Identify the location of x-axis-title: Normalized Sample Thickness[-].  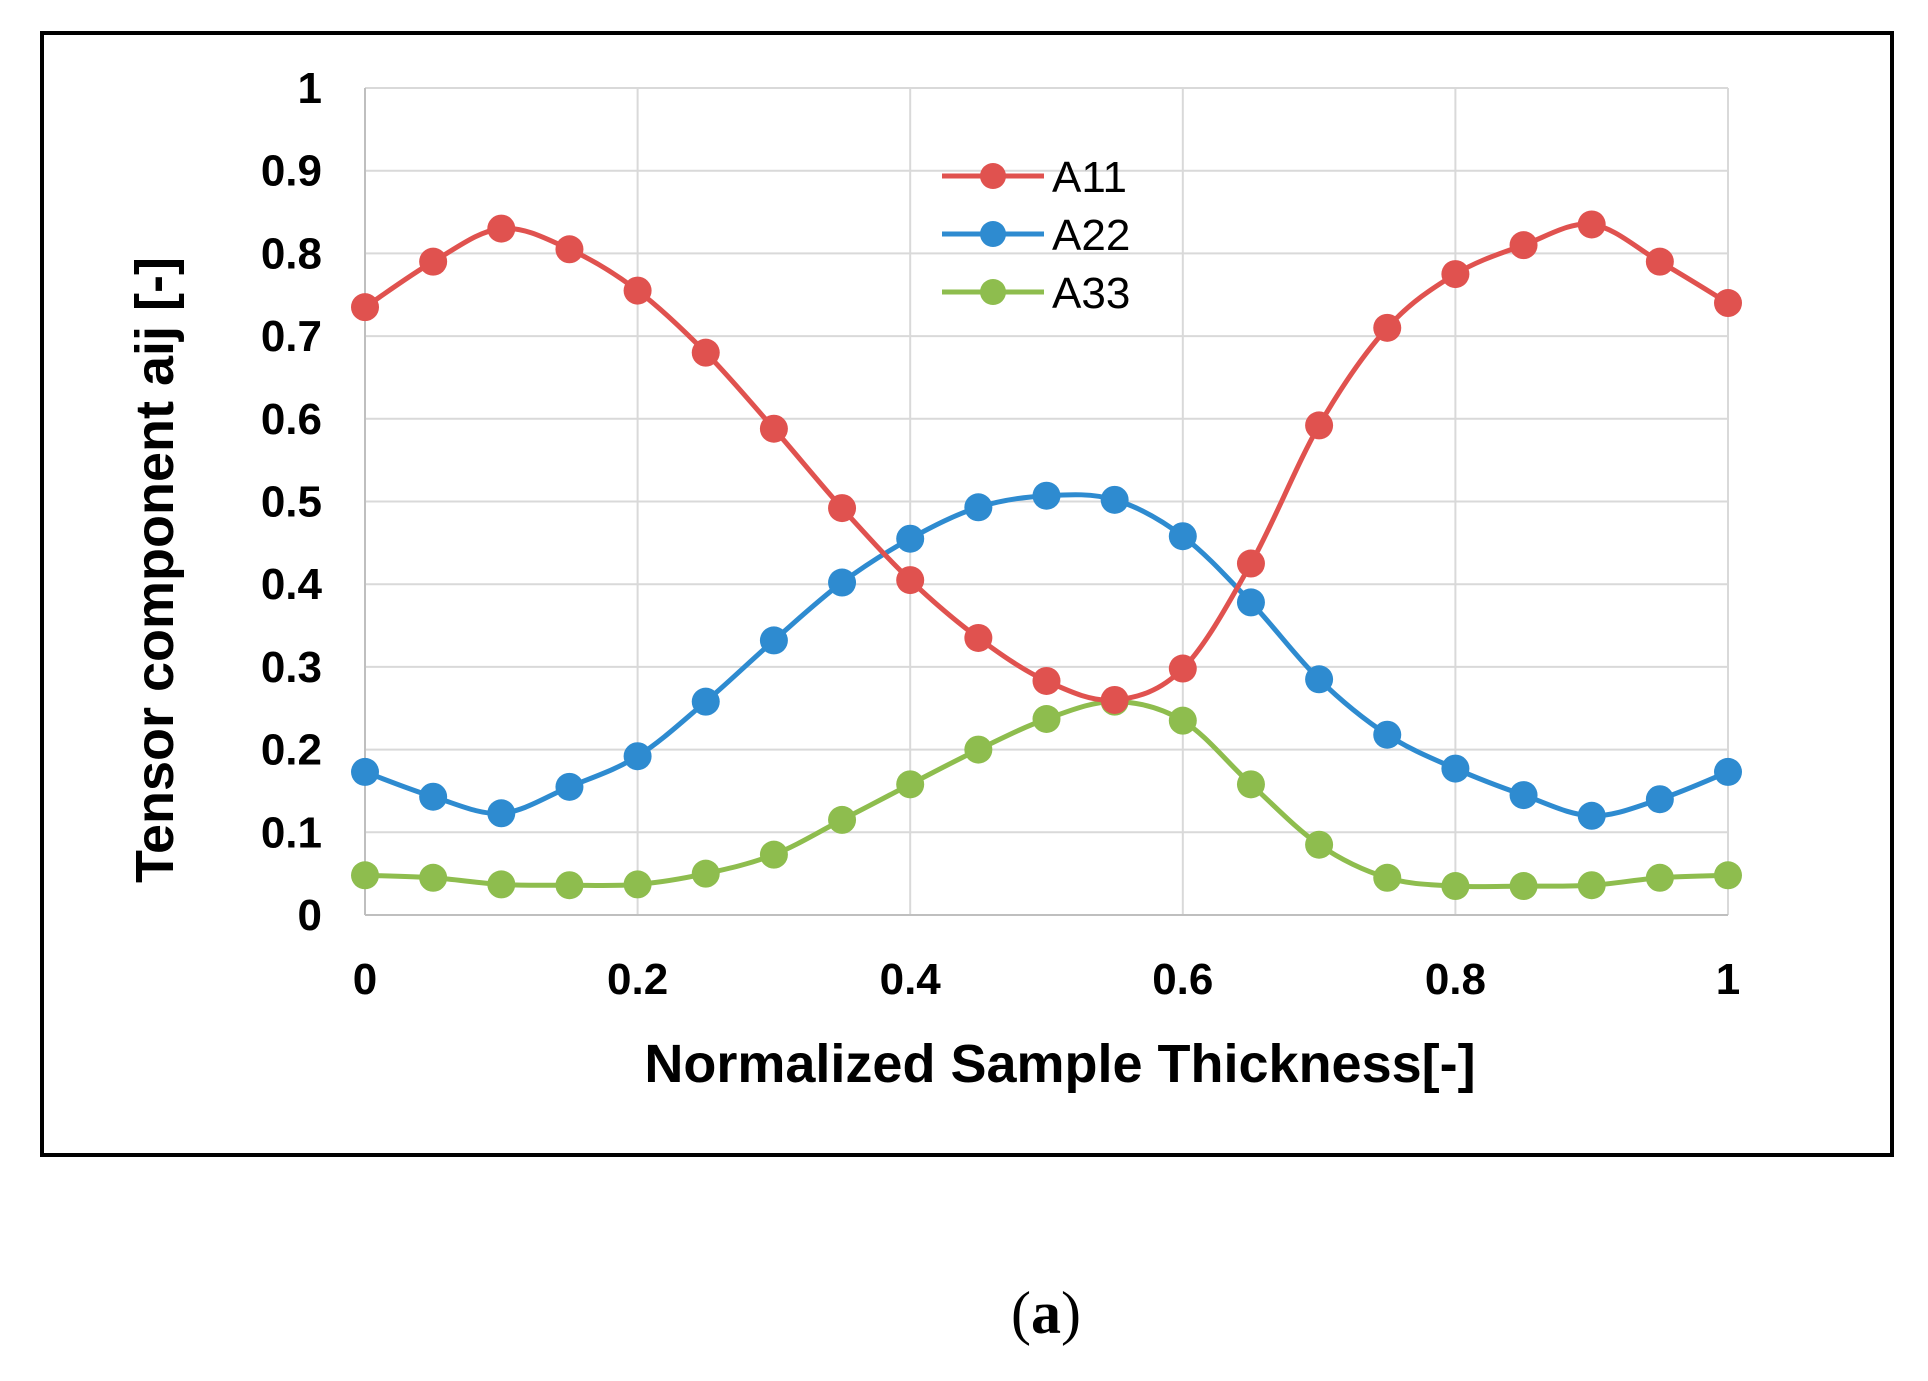
(1059, 1064).